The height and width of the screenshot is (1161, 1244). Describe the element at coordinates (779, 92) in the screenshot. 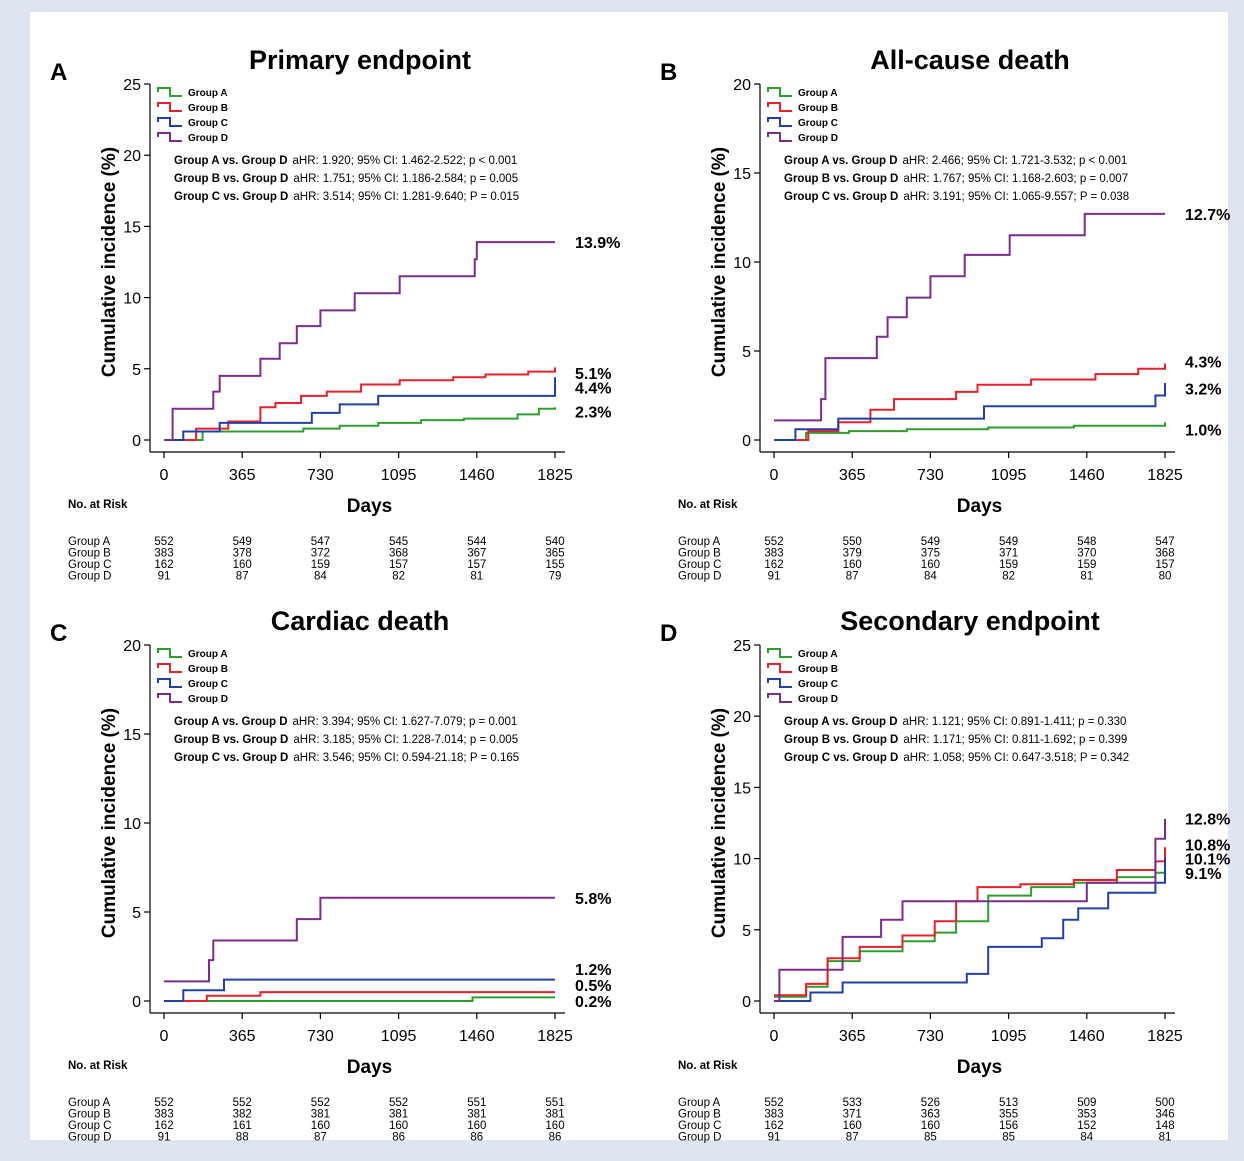

I see `legend-swatch-group-a` at that location.